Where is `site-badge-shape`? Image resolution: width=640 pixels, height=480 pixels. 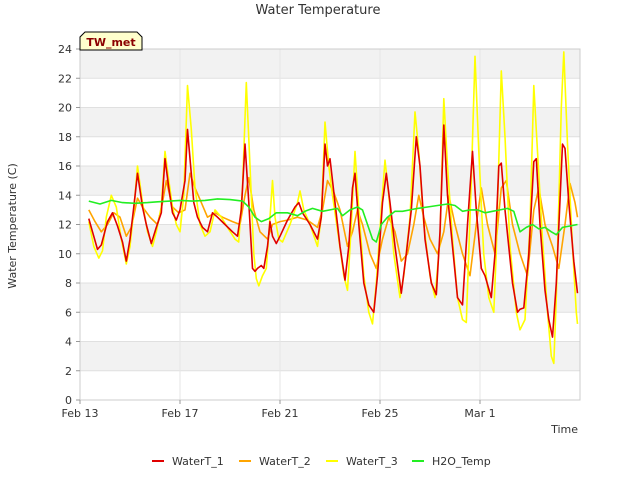 site-badge-shape is located at coordinates (111, 41).